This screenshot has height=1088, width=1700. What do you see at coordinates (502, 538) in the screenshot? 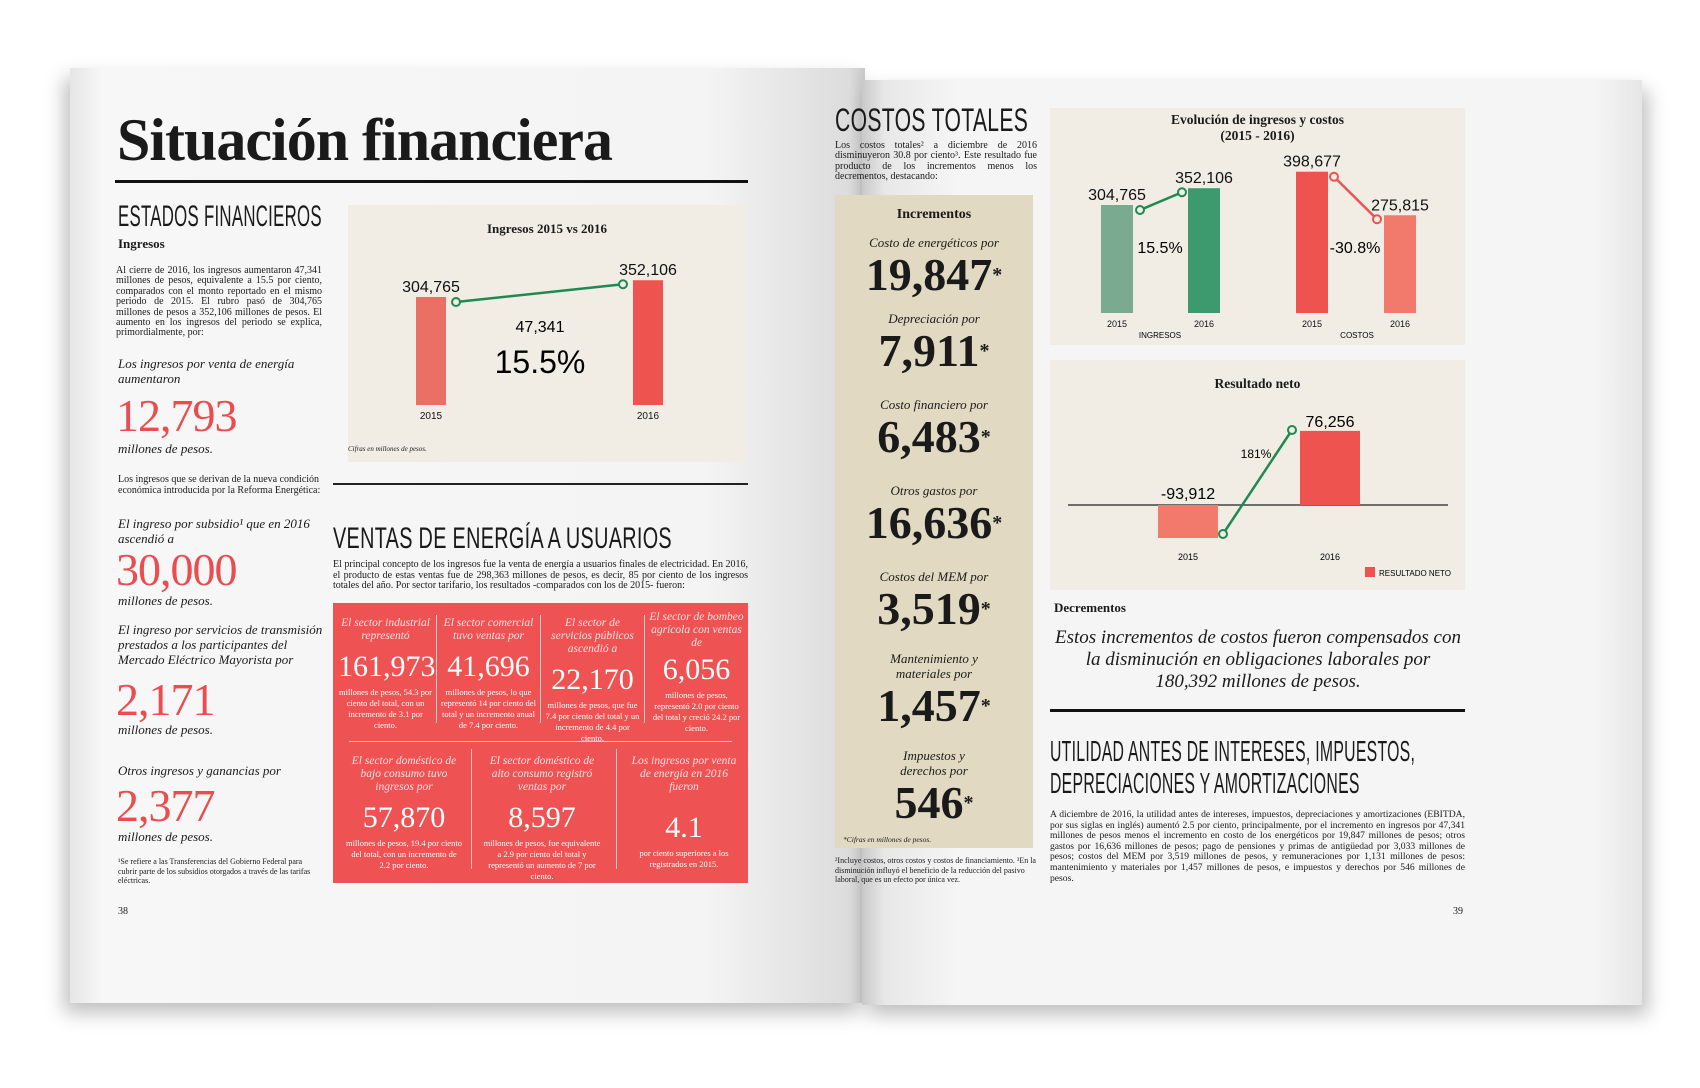
I see `section-heading-ventas: VENTAS DE ENERGÍA A USUARIOS` at bounding box center [502, 538].